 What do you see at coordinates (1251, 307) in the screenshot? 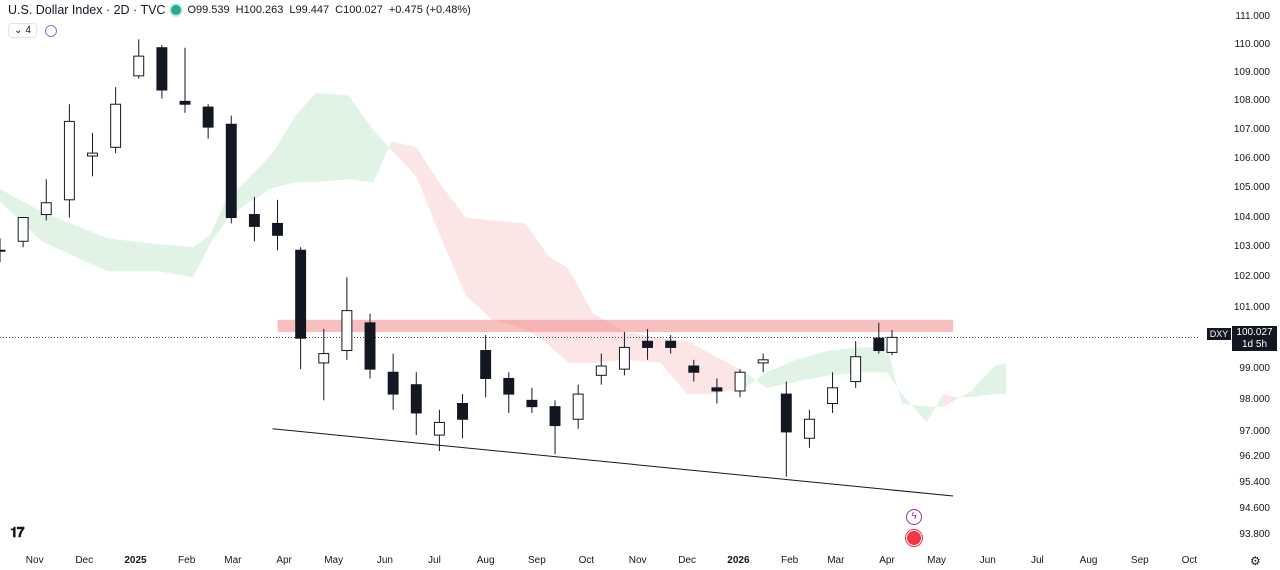
I see `price-tick-label: 101.000` at bounding box center [1251, 307].